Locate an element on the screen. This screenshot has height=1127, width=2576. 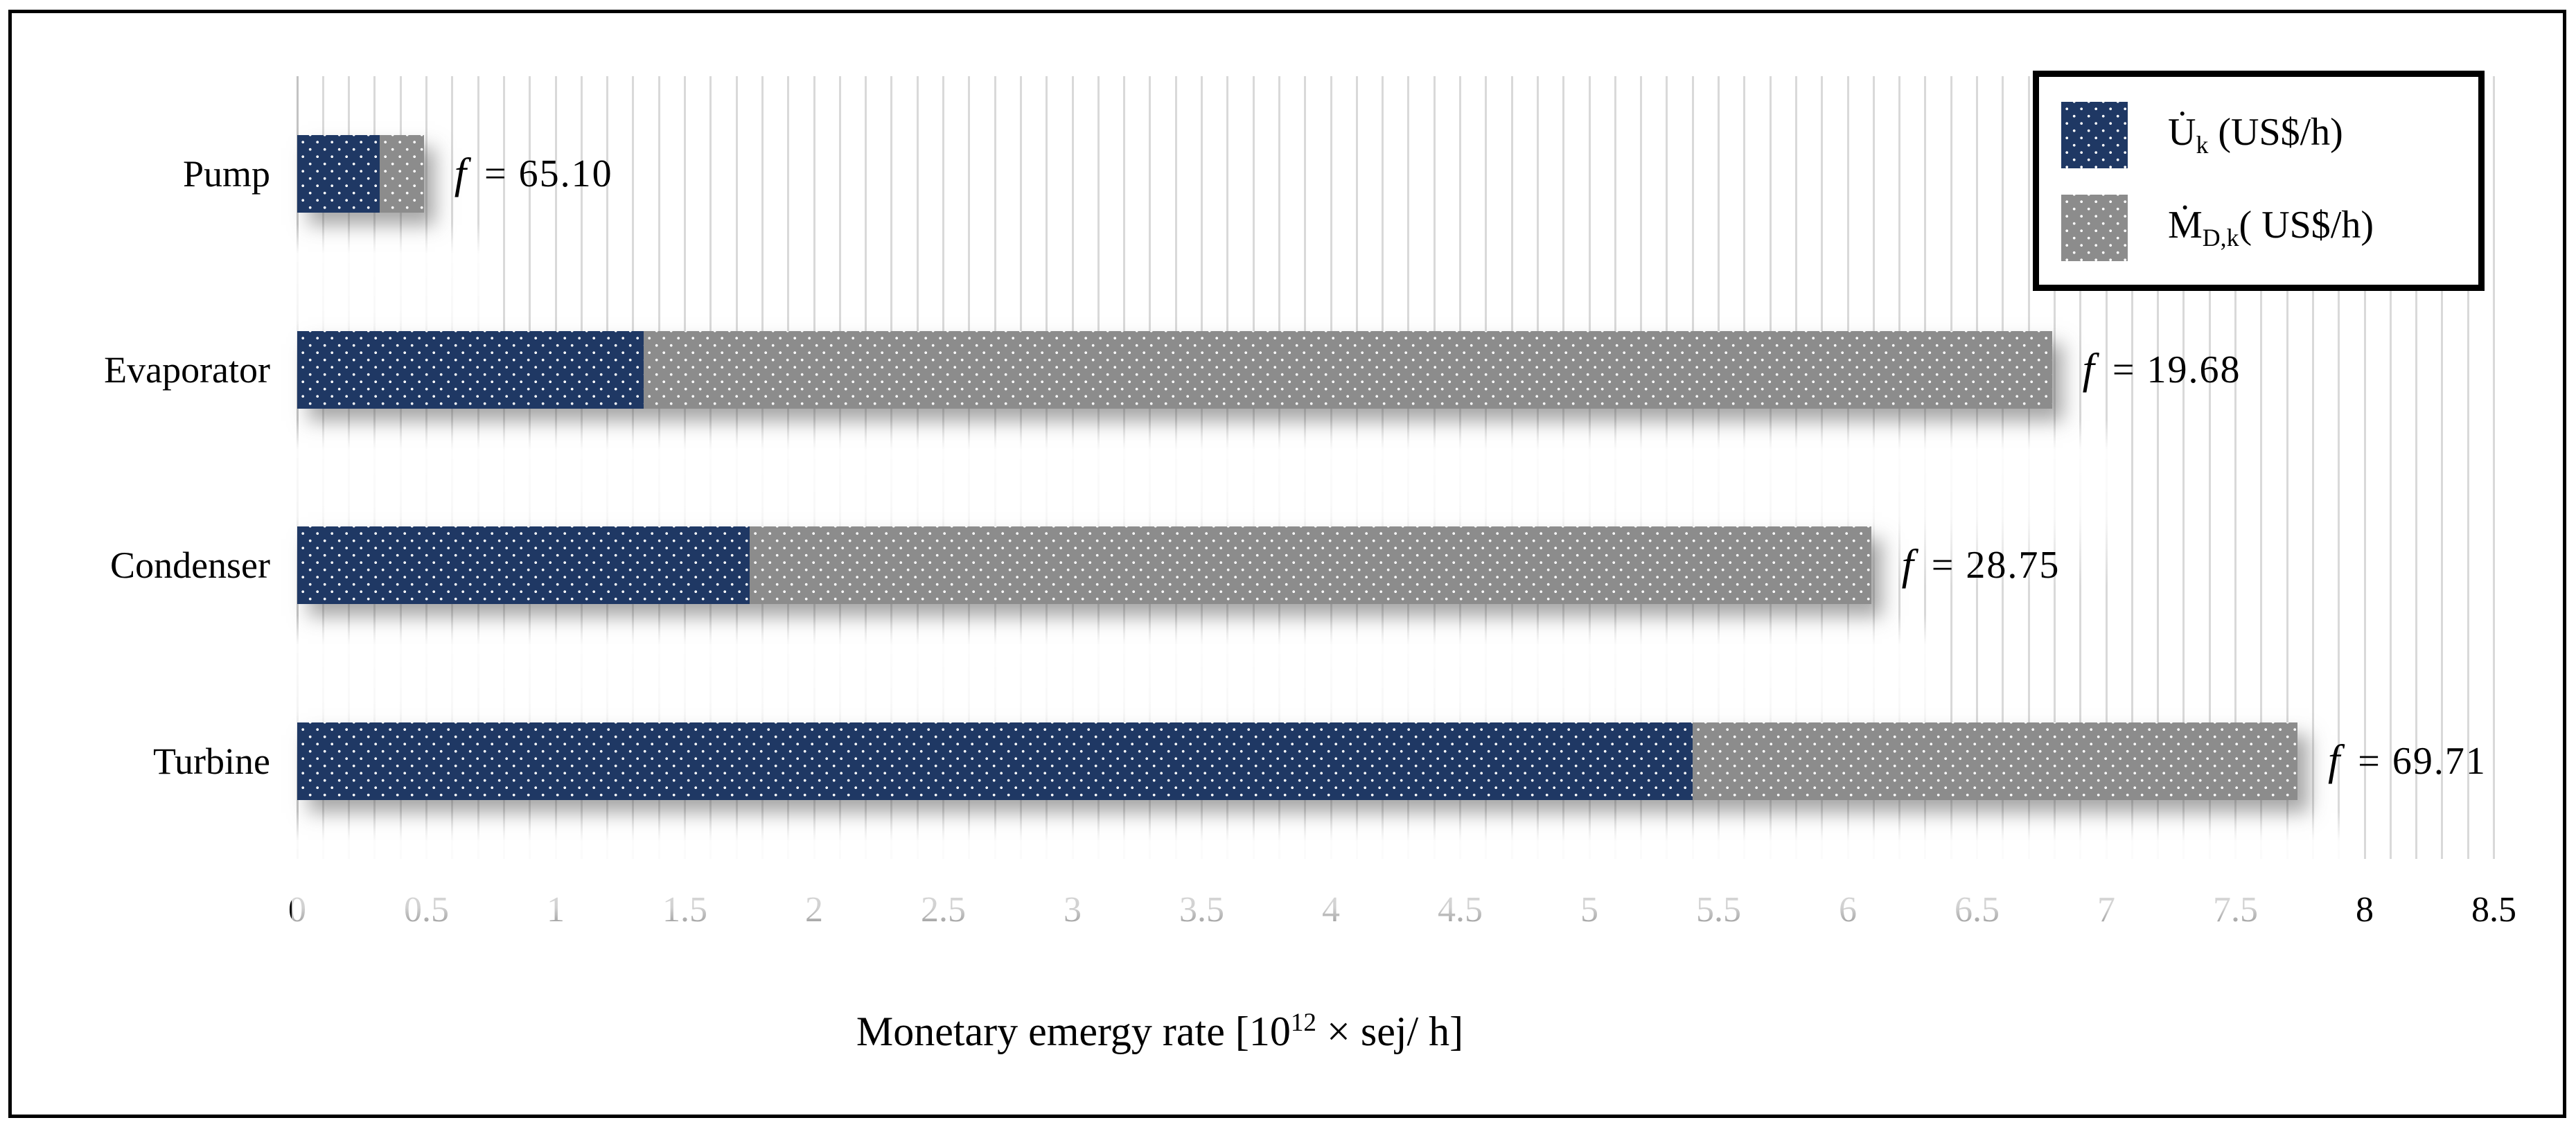
x-tick-label: 0.5 is located at coordinates (426, 910).